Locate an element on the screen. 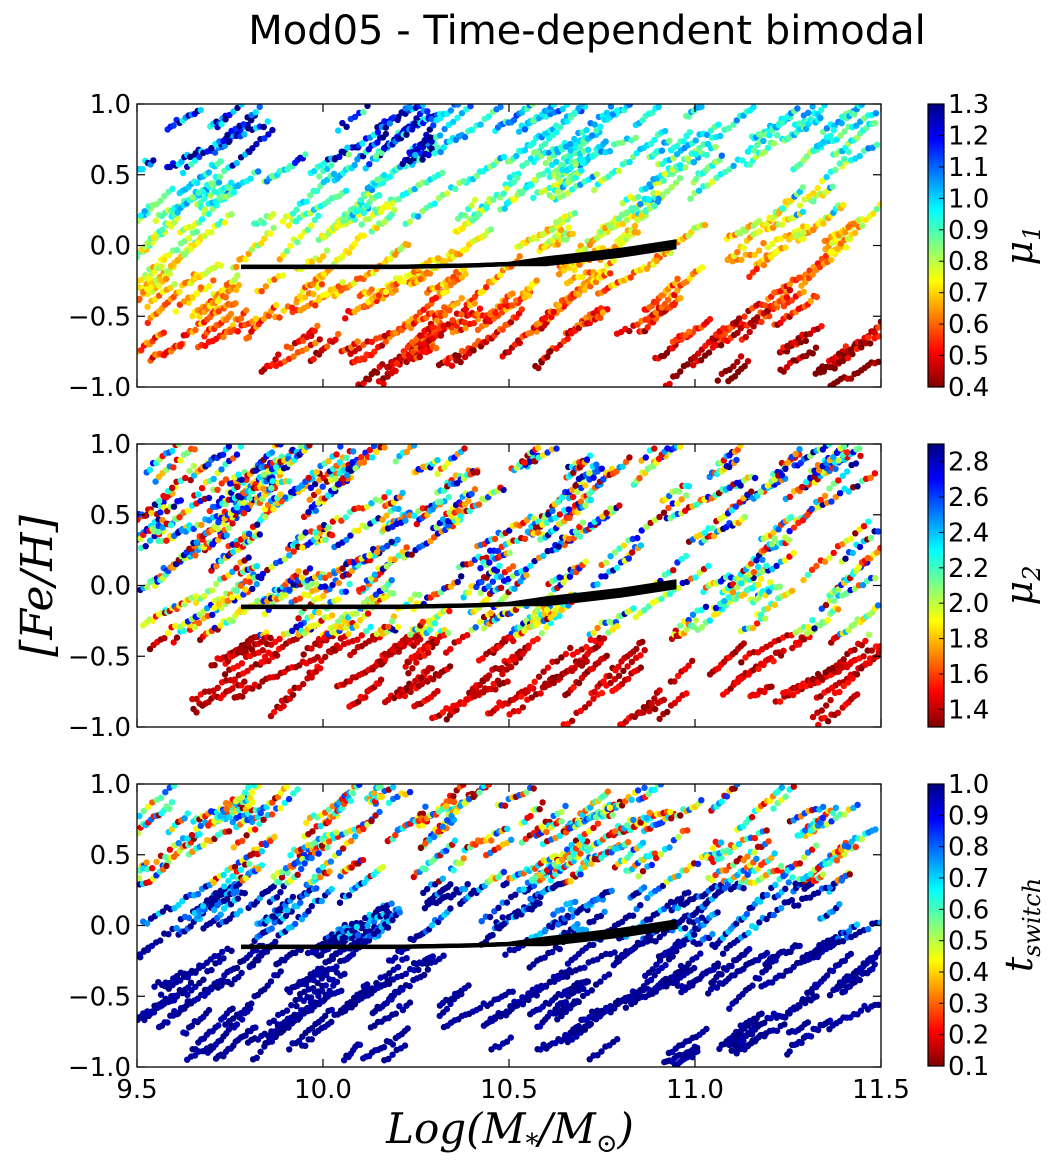 This screenshot has height=1163, width=1050. y-tick-label: 0.5 is located at coordinates (110, 176).